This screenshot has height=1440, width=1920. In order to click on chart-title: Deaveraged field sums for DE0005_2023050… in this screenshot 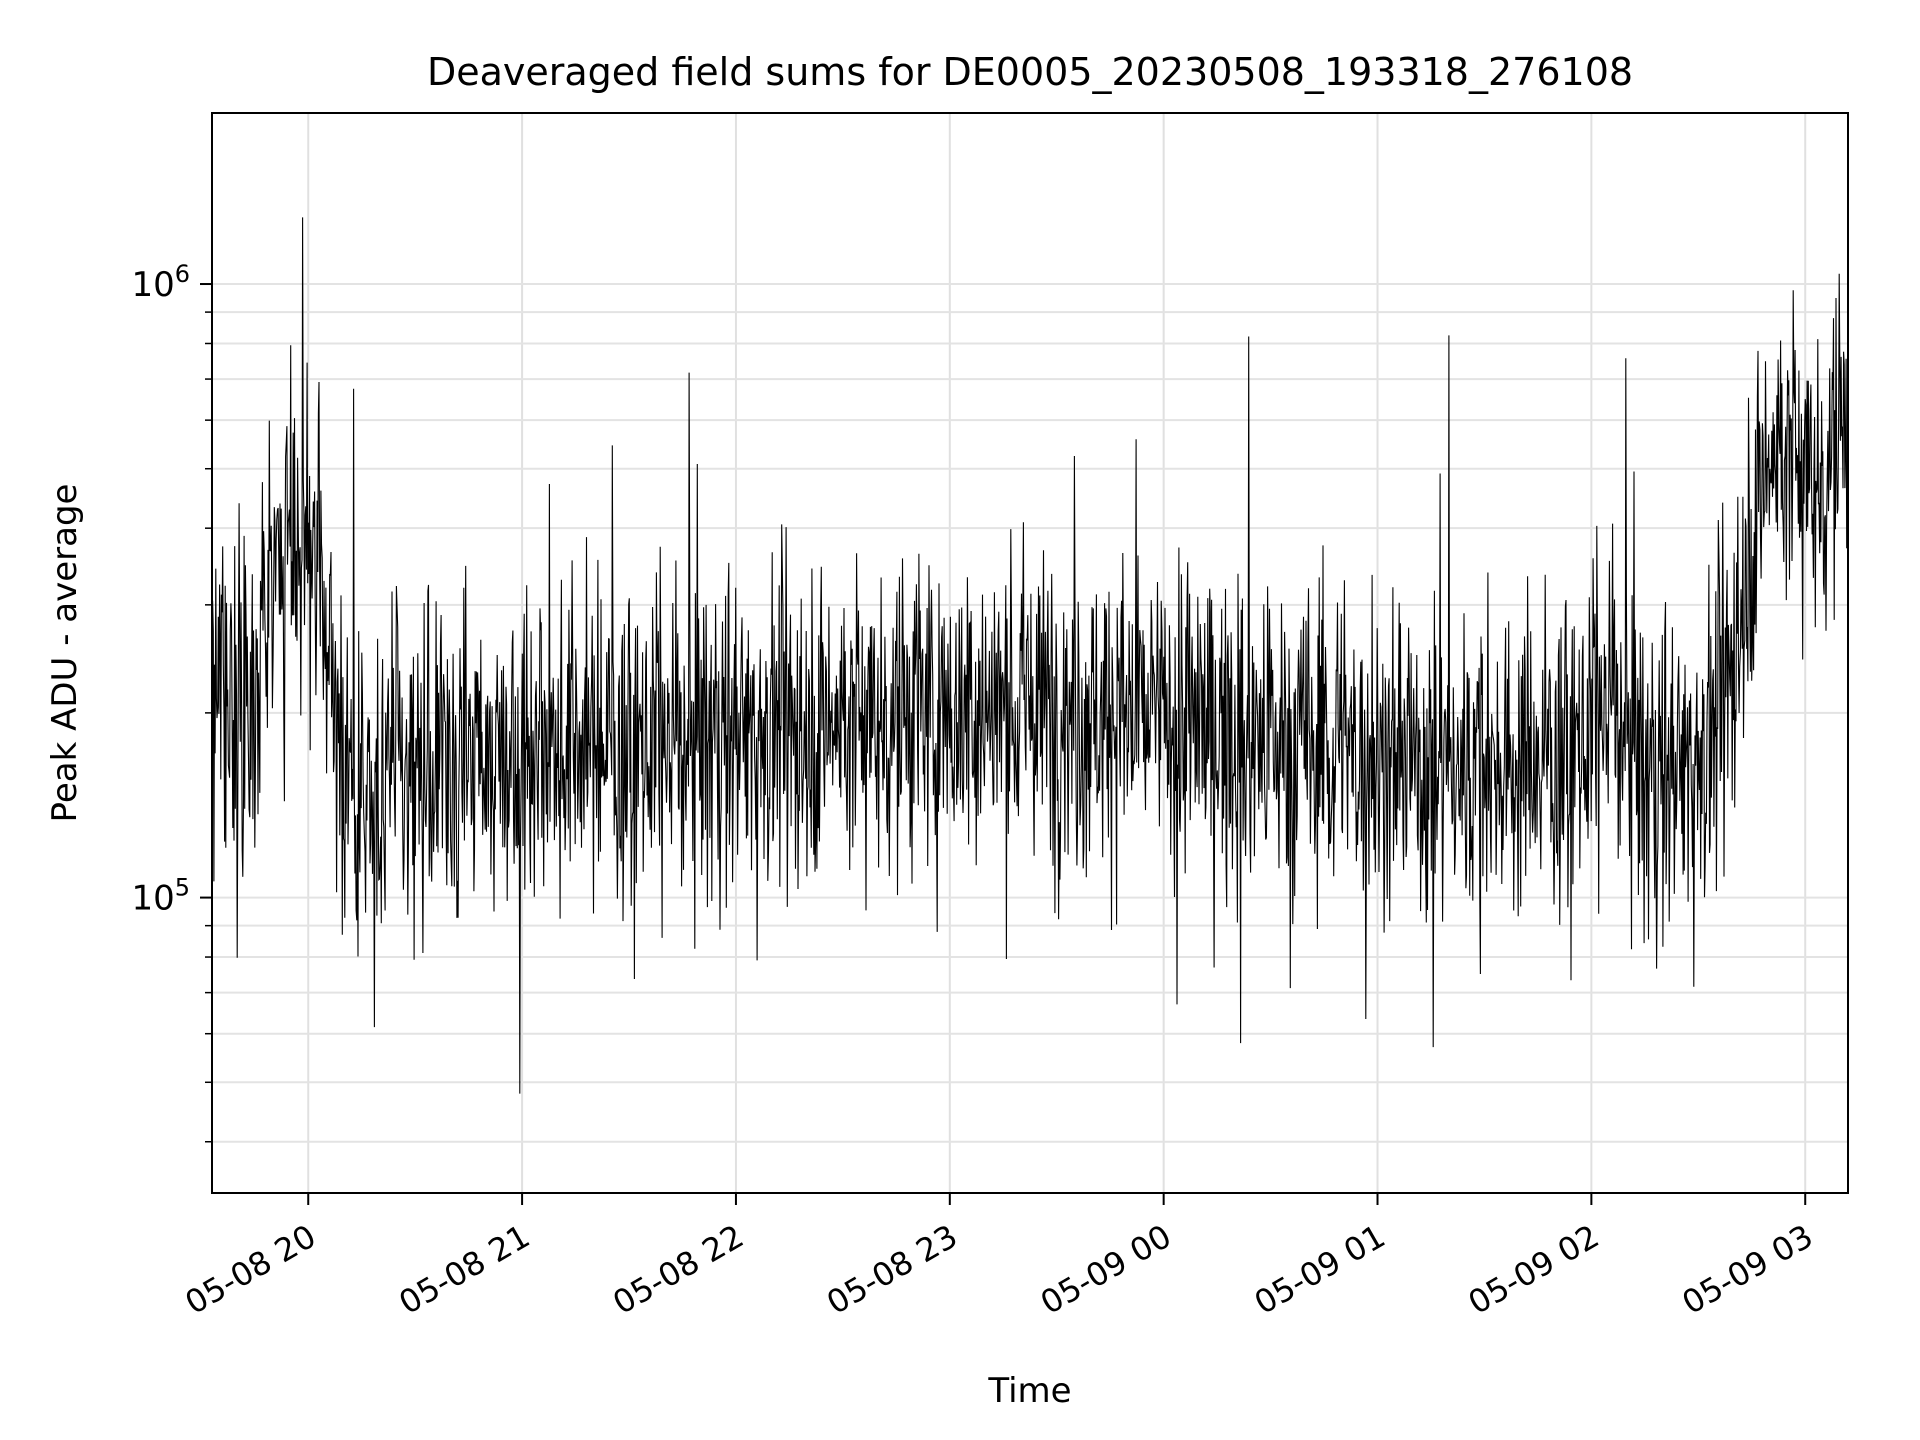, I will do `click(1030, 72)`.